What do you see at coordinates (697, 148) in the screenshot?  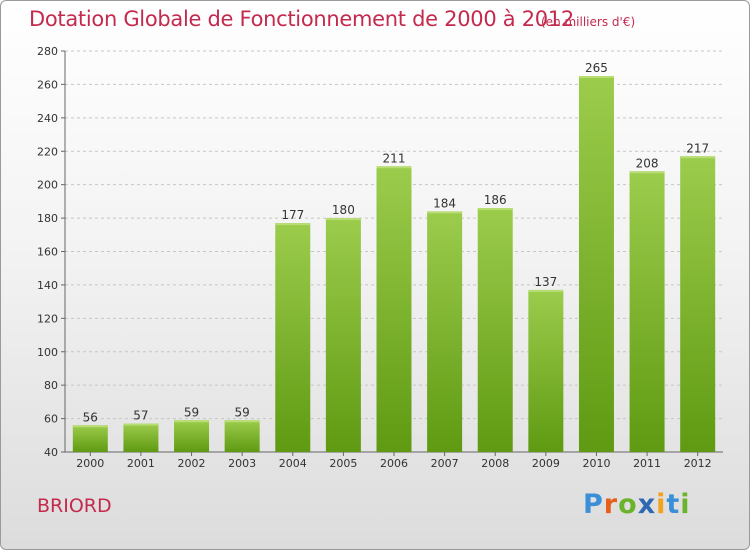 I see `data-label: 217` at bounding box center [697, 148].